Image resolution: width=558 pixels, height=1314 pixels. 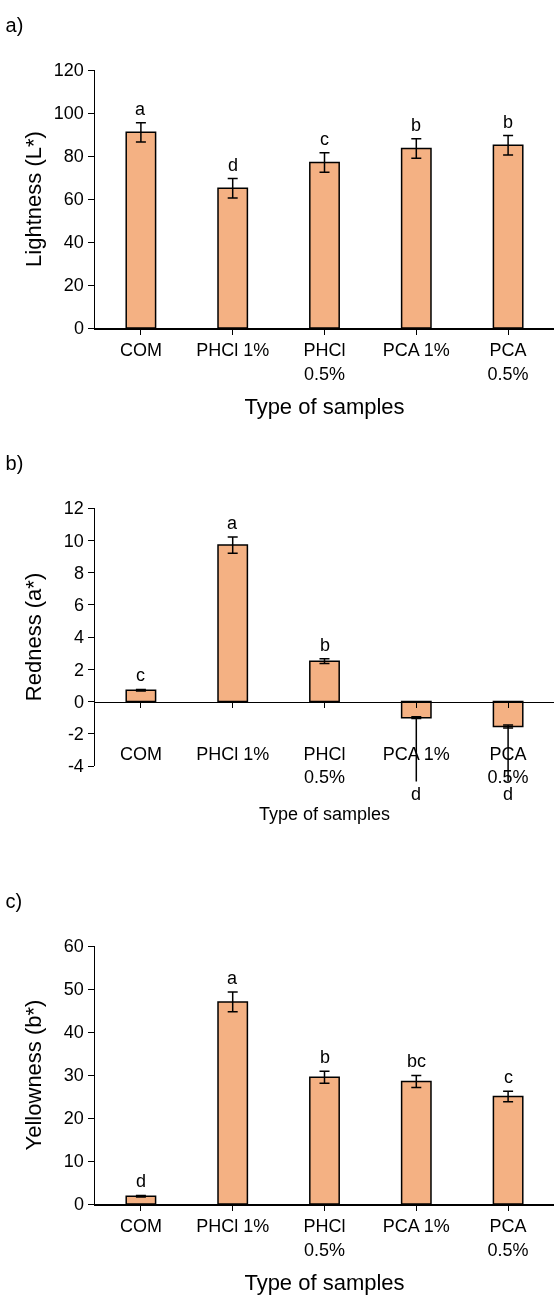 What do you see at coordinates (73, 508) in the screenshot?
I see `y-tick-label: 12` at bounding box center [73, 508].